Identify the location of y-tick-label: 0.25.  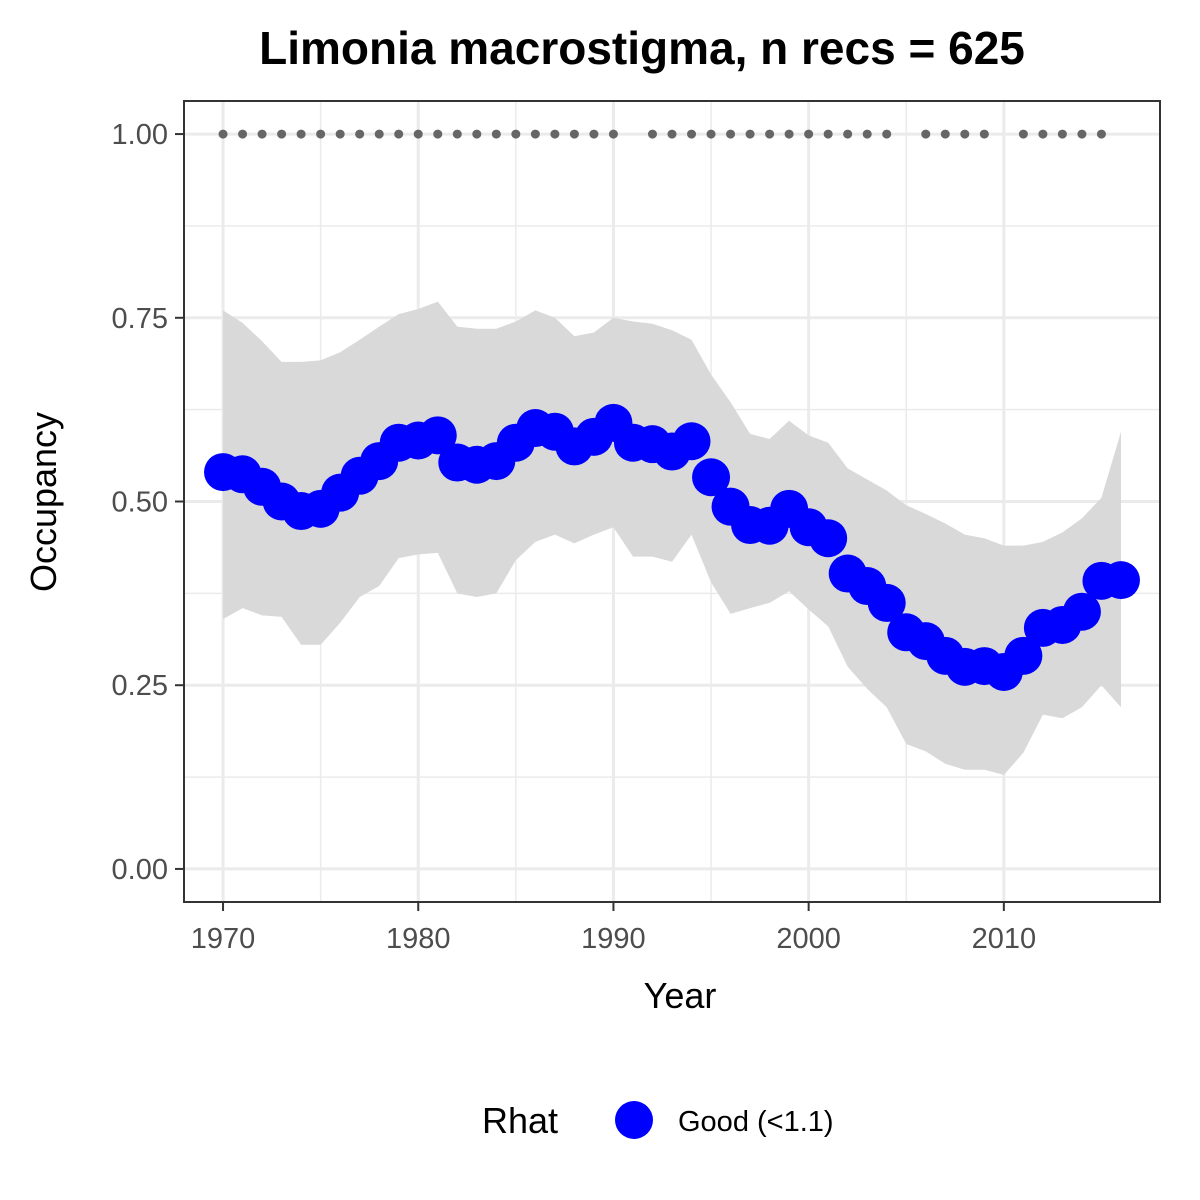
(140, 686).